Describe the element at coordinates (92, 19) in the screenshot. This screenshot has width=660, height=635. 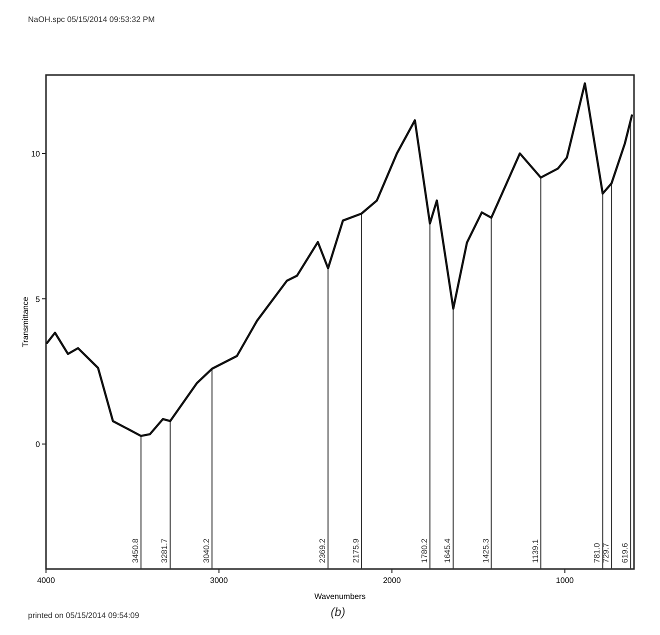
I see `text: NaOH.spc 05/15/2014 09:53:32 PM` at that location.